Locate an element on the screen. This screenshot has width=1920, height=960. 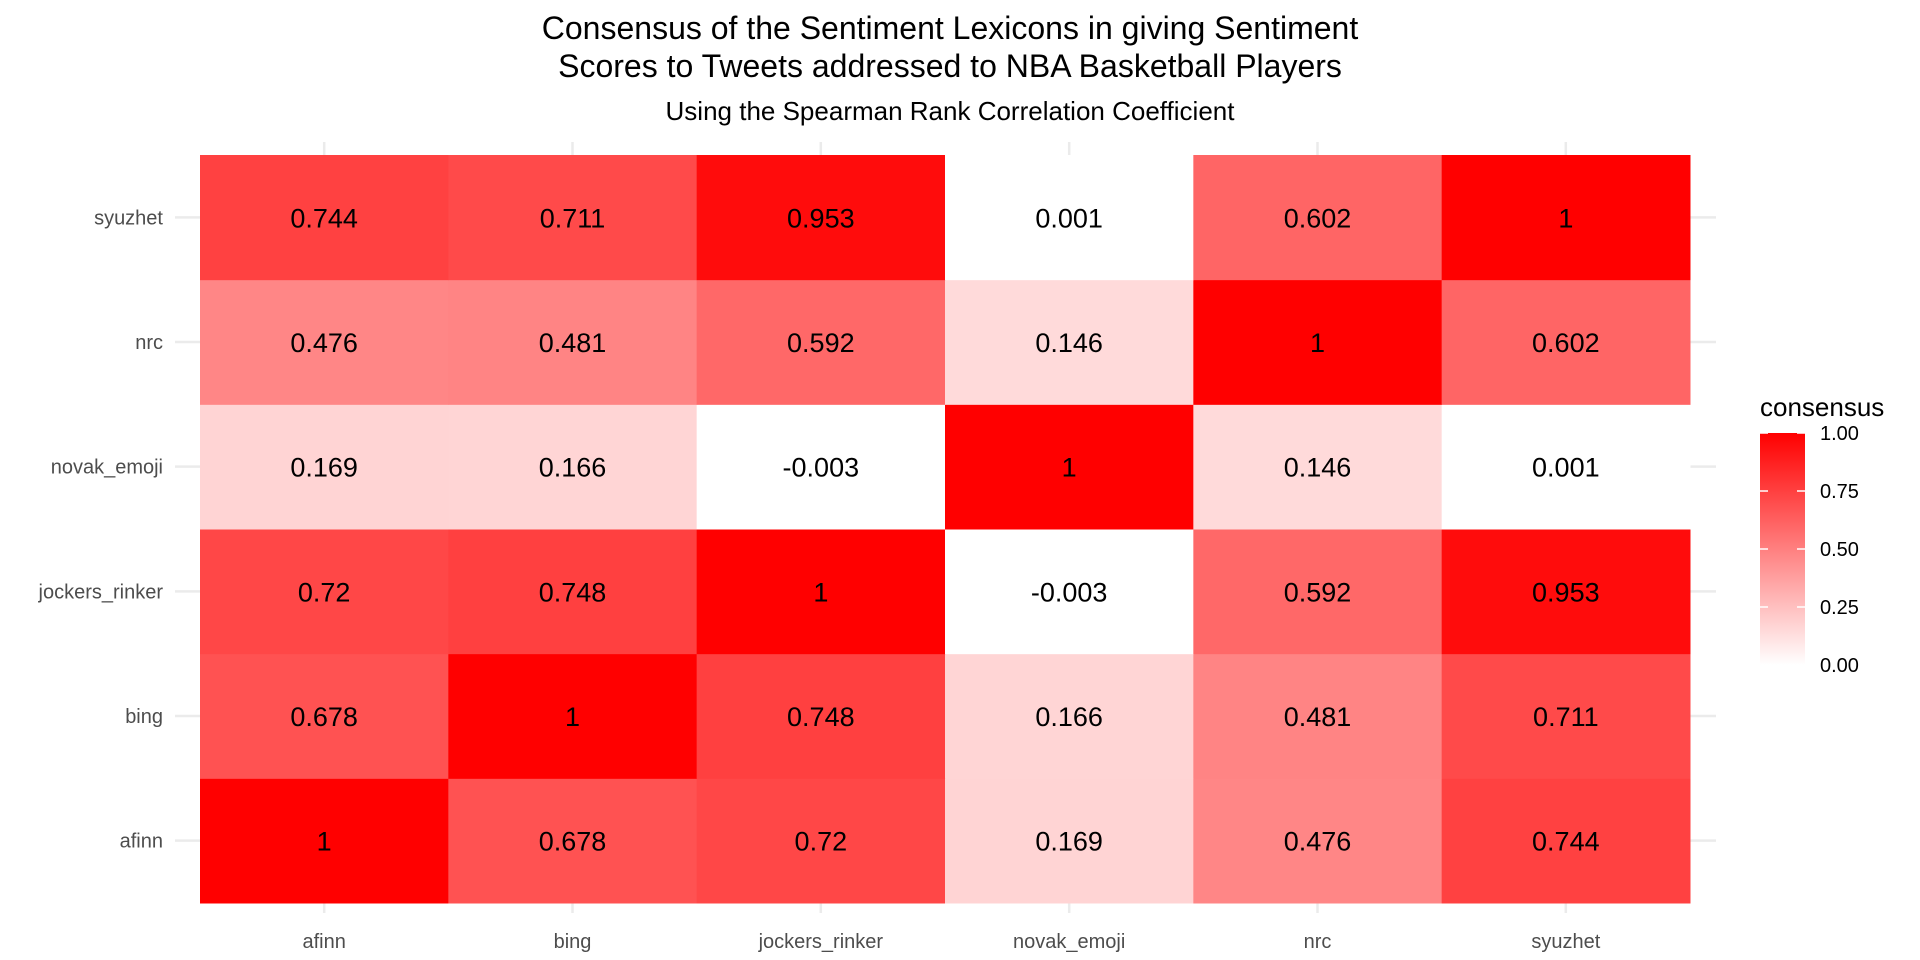
legend-tick-label: 0.00 is located at coordinates (1839, 666).